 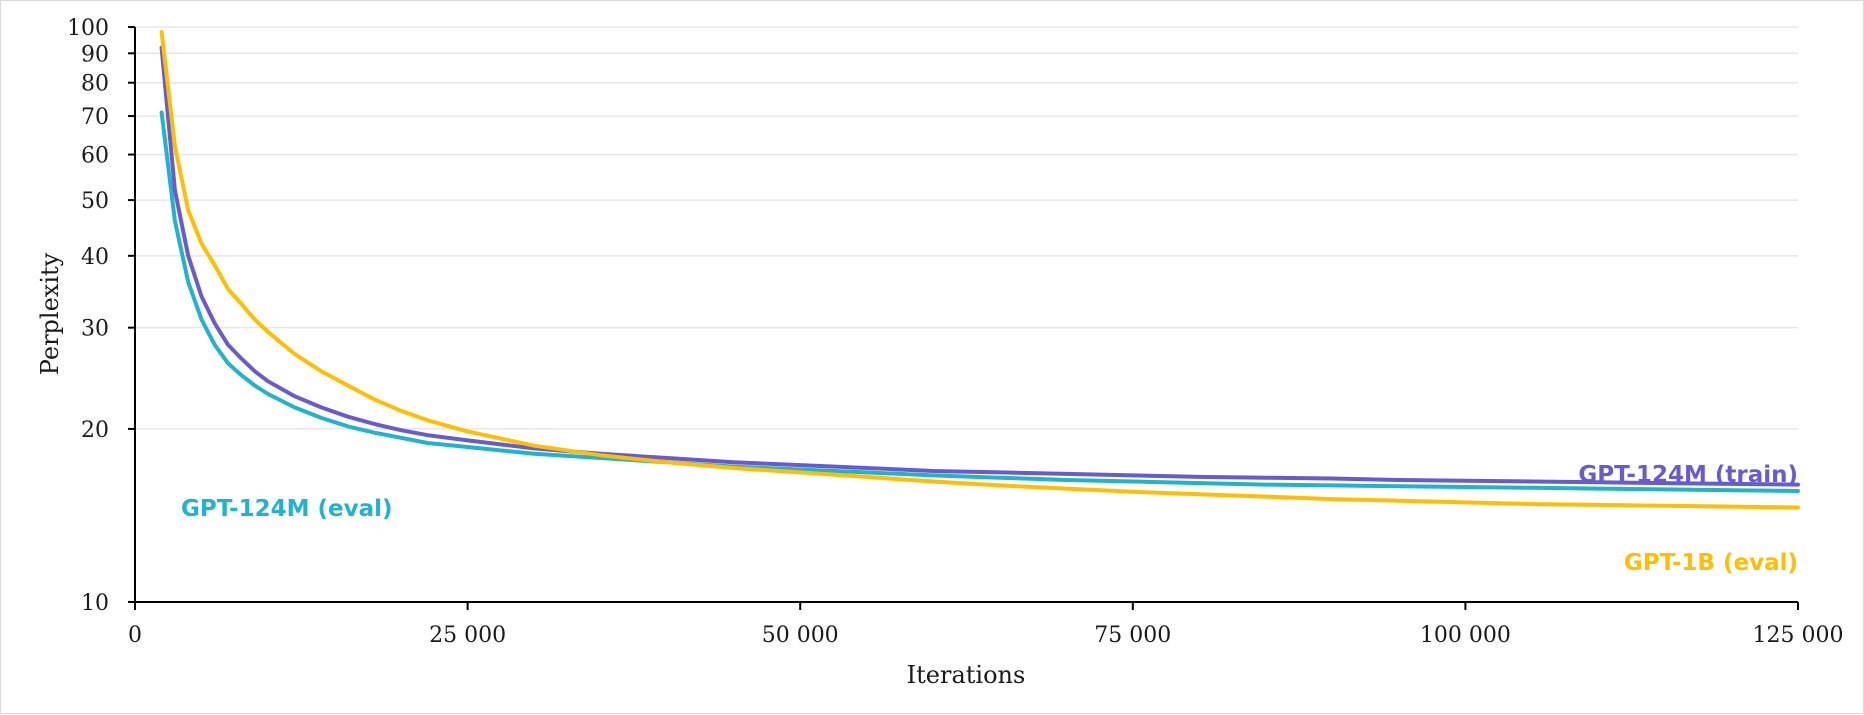 I want to click on x-axis-title: Iterations, so click(x=966, y=675).